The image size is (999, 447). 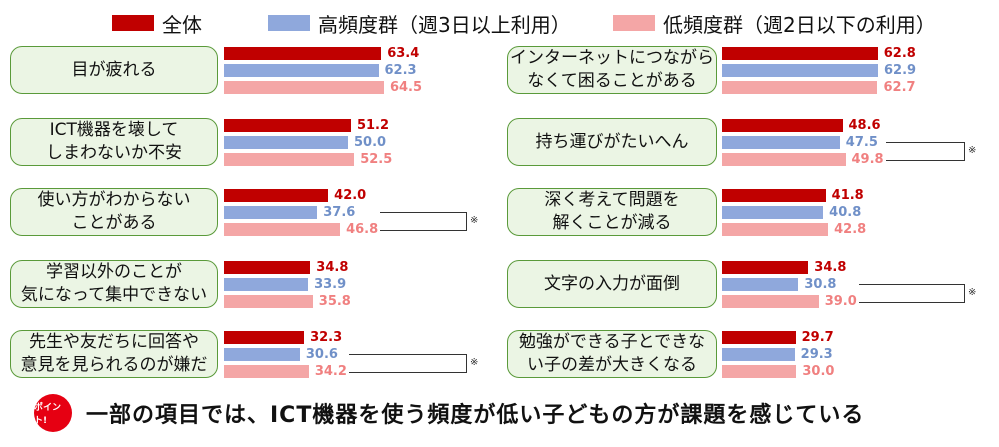 I want to click on category-label: 持ち運びがたいへん, so click(x=612, y=142).